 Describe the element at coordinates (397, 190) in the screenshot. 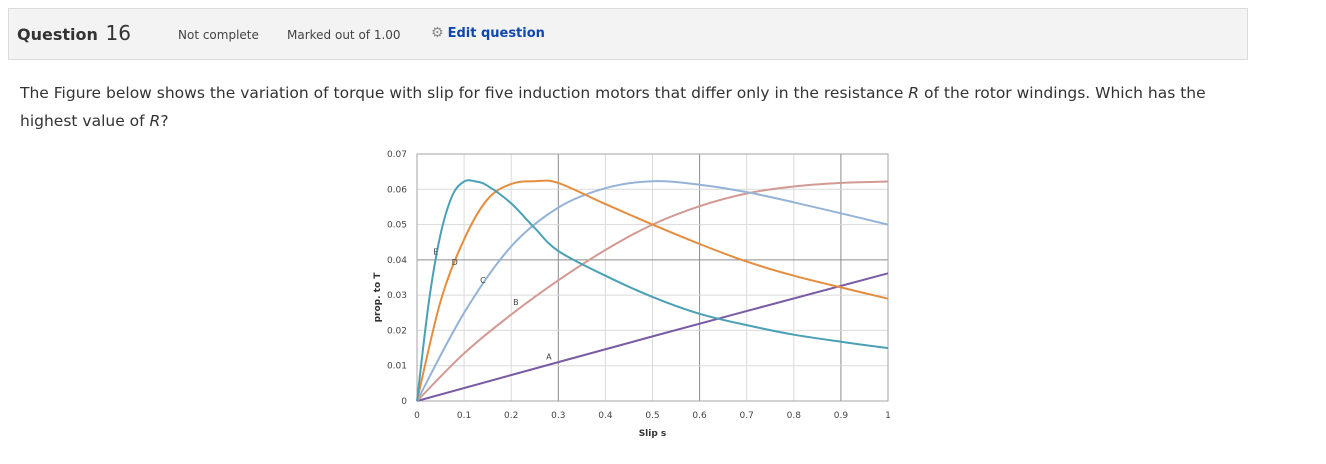

I see `y-tick-label: 0.06` at that location.